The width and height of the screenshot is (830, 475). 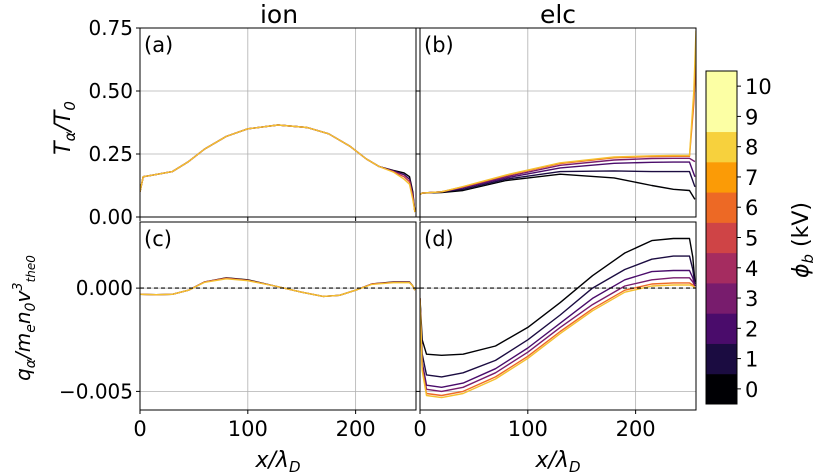 I want to click on colorbar-tick-label: 6, so click(x=751, y=208).